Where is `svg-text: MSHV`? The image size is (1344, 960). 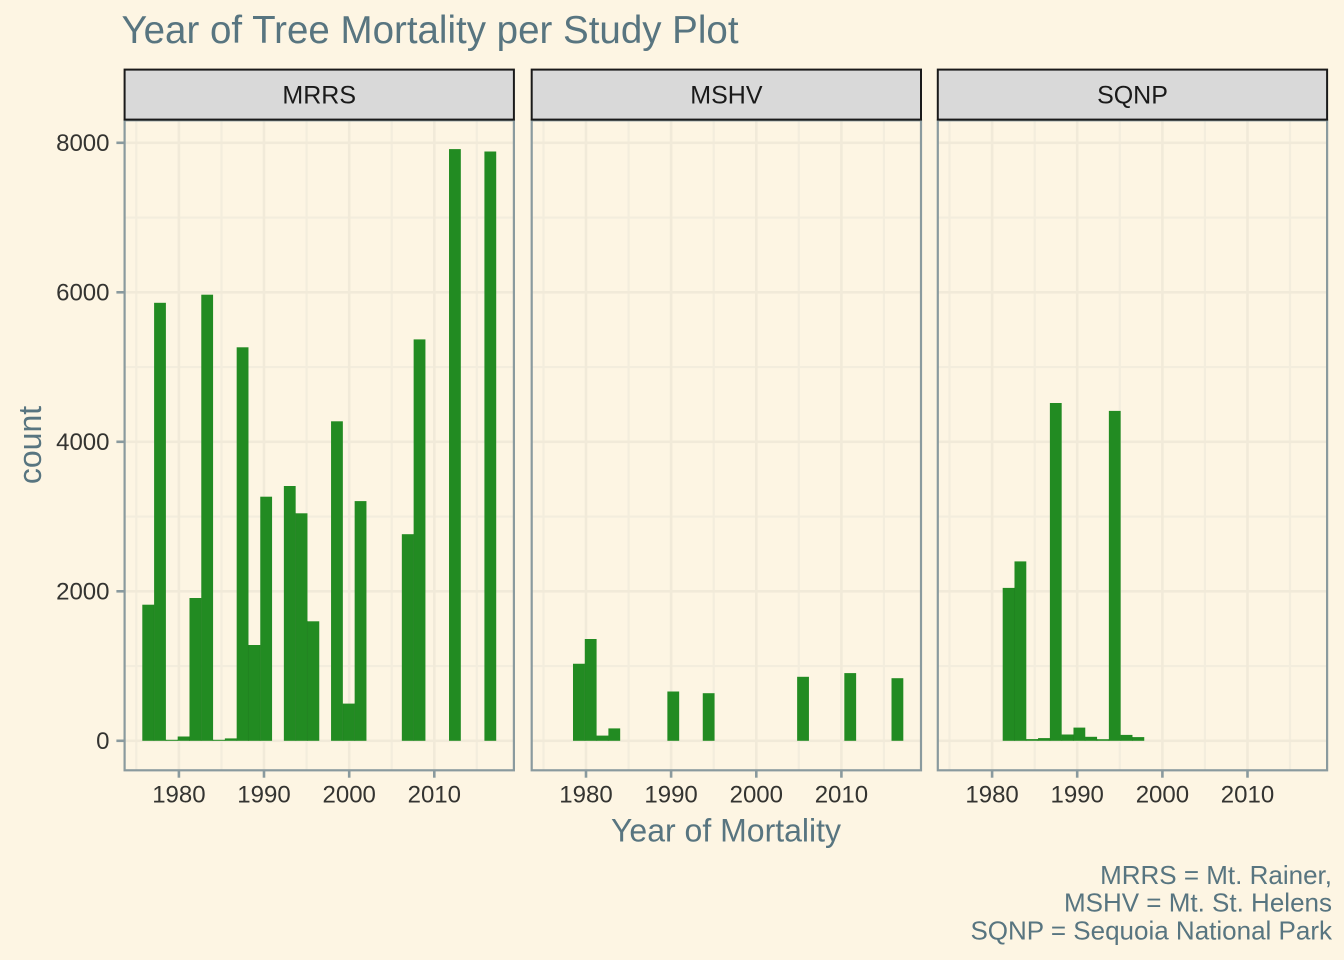 svg-text: MSHV is located at coordinates (726, 95).